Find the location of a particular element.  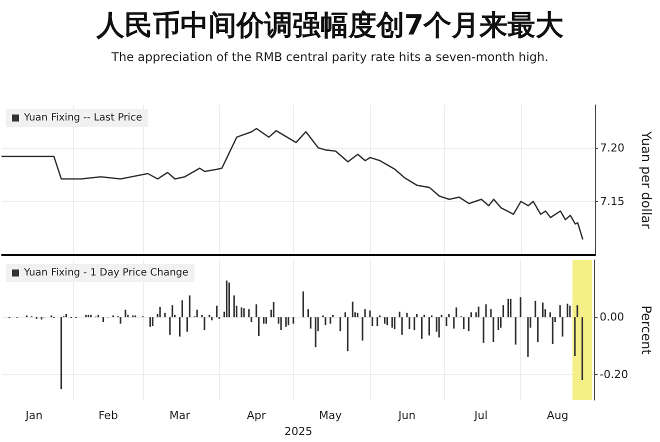

x-tick-label: Aug is located at coordinates (557, 415).